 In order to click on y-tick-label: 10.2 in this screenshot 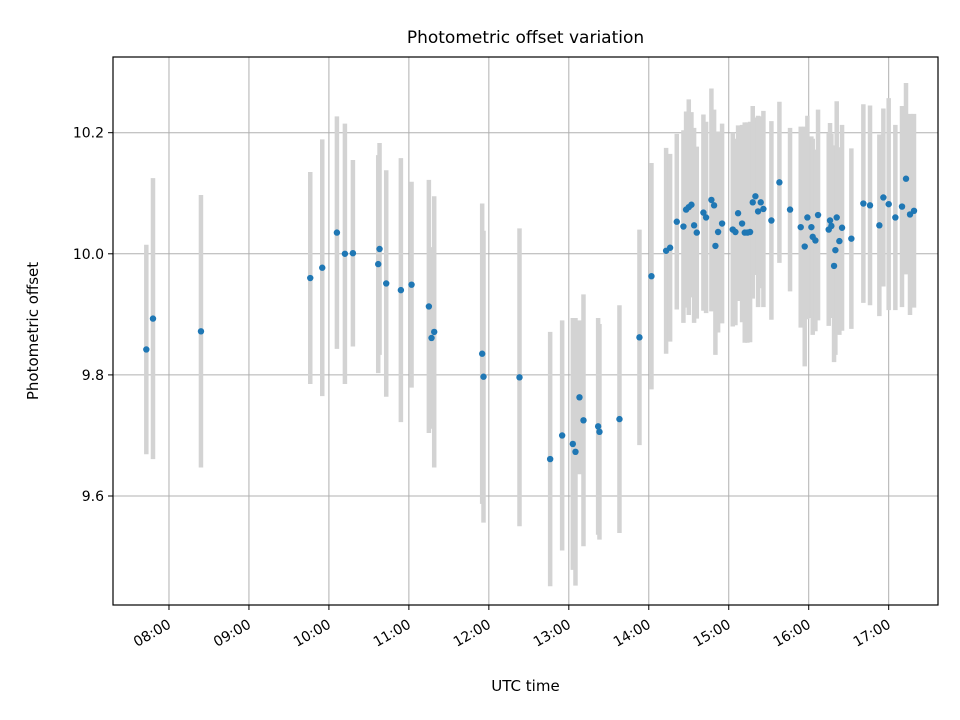, I will do `click(88, 134)`.